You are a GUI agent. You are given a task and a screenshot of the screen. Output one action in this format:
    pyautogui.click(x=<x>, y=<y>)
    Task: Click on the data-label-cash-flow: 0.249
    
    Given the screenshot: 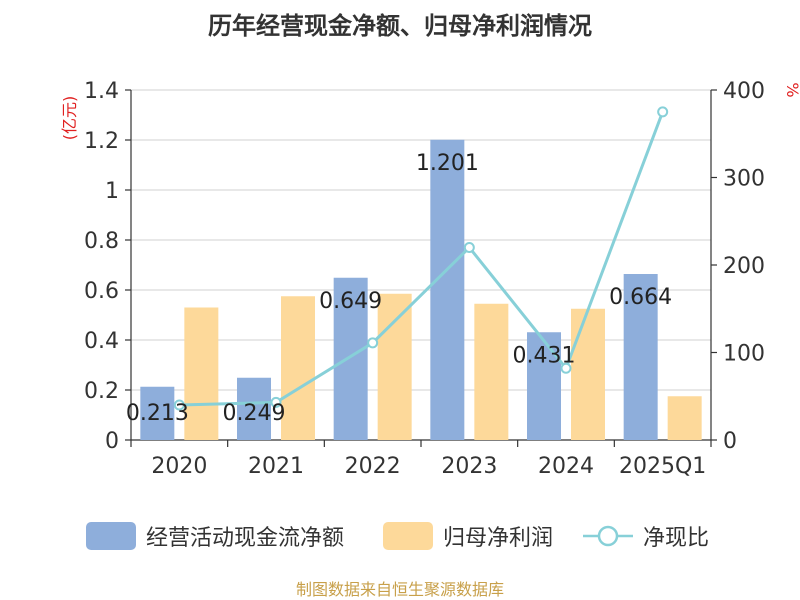 What is the action you would take?
    pyautogui.click(x=254, y=413)
    